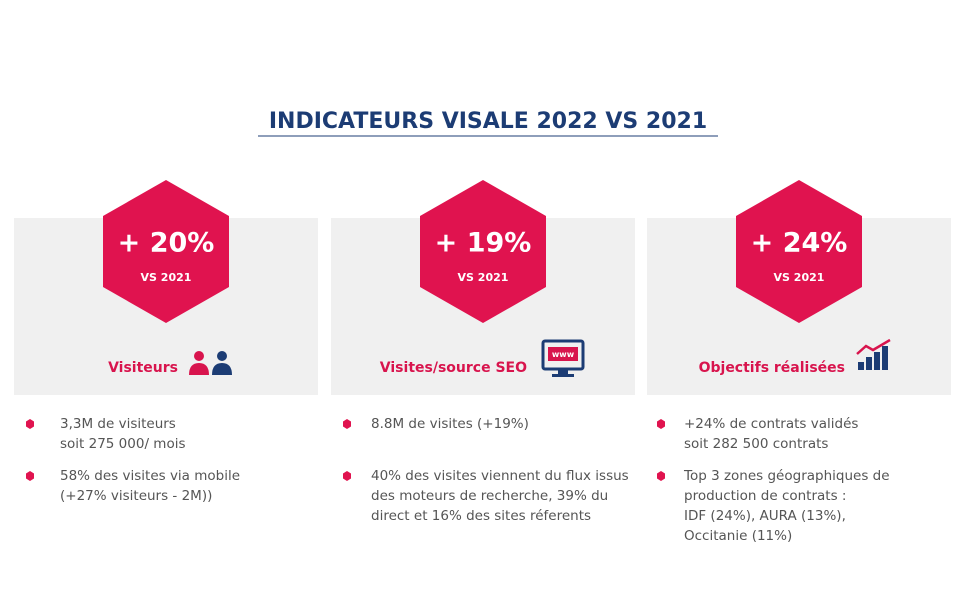  I want to click on svg-text: www, so click(563, 354).